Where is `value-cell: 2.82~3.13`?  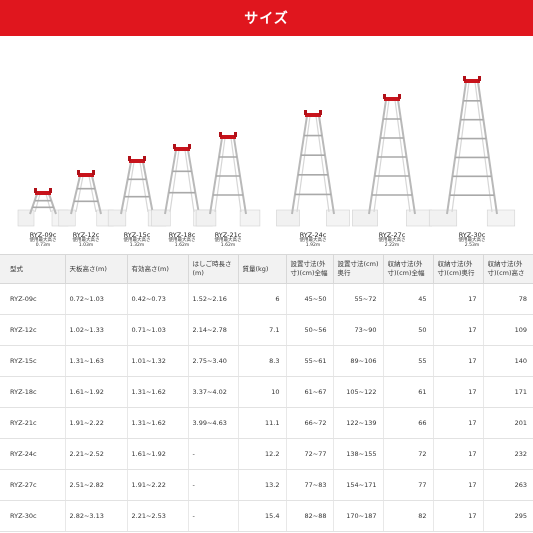 value-cell: 2.82~3.13 is located at coordinates (95, 516).